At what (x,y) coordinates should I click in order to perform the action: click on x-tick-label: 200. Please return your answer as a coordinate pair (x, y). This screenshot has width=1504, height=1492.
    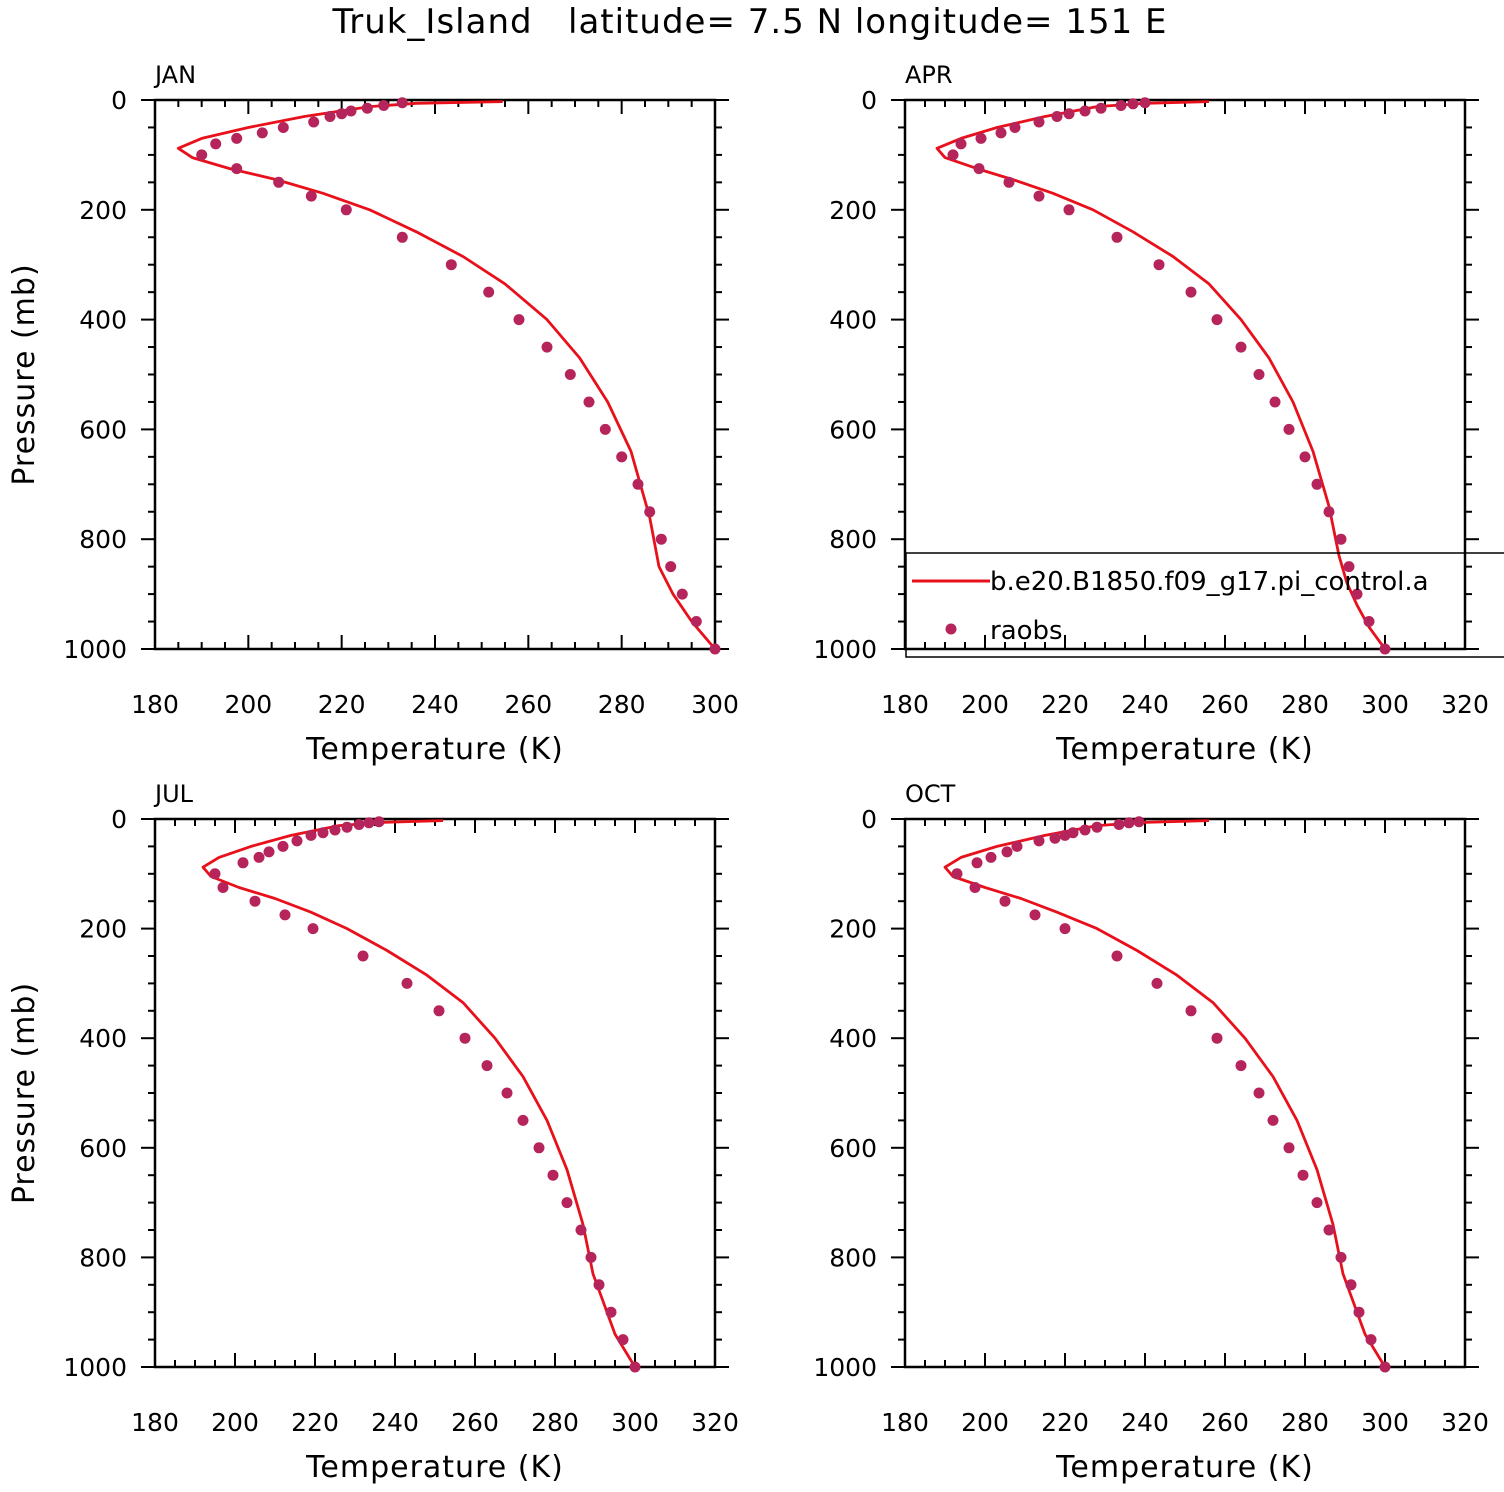
    Looking at the image, I should click on (985, 704).